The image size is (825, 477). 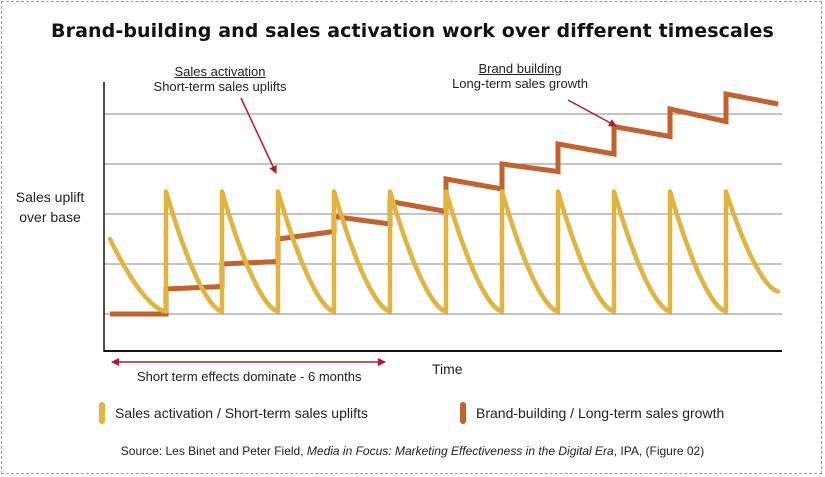 What do you see at coordinates (600, 413) in the screenshot?
I see `legend-label-brand-building: Brand-building / Long-term sales growth` at bounding box center [600, 413].